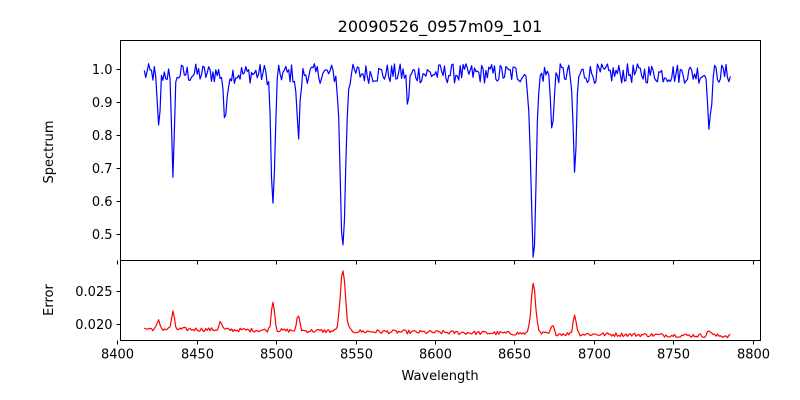 This screenshot has width=800, height=400. What do you see at coordinates (102, 202) in the screenshot?
I see `spectrum-y-tick-label: 0.6` at bounding box center [102, 202].